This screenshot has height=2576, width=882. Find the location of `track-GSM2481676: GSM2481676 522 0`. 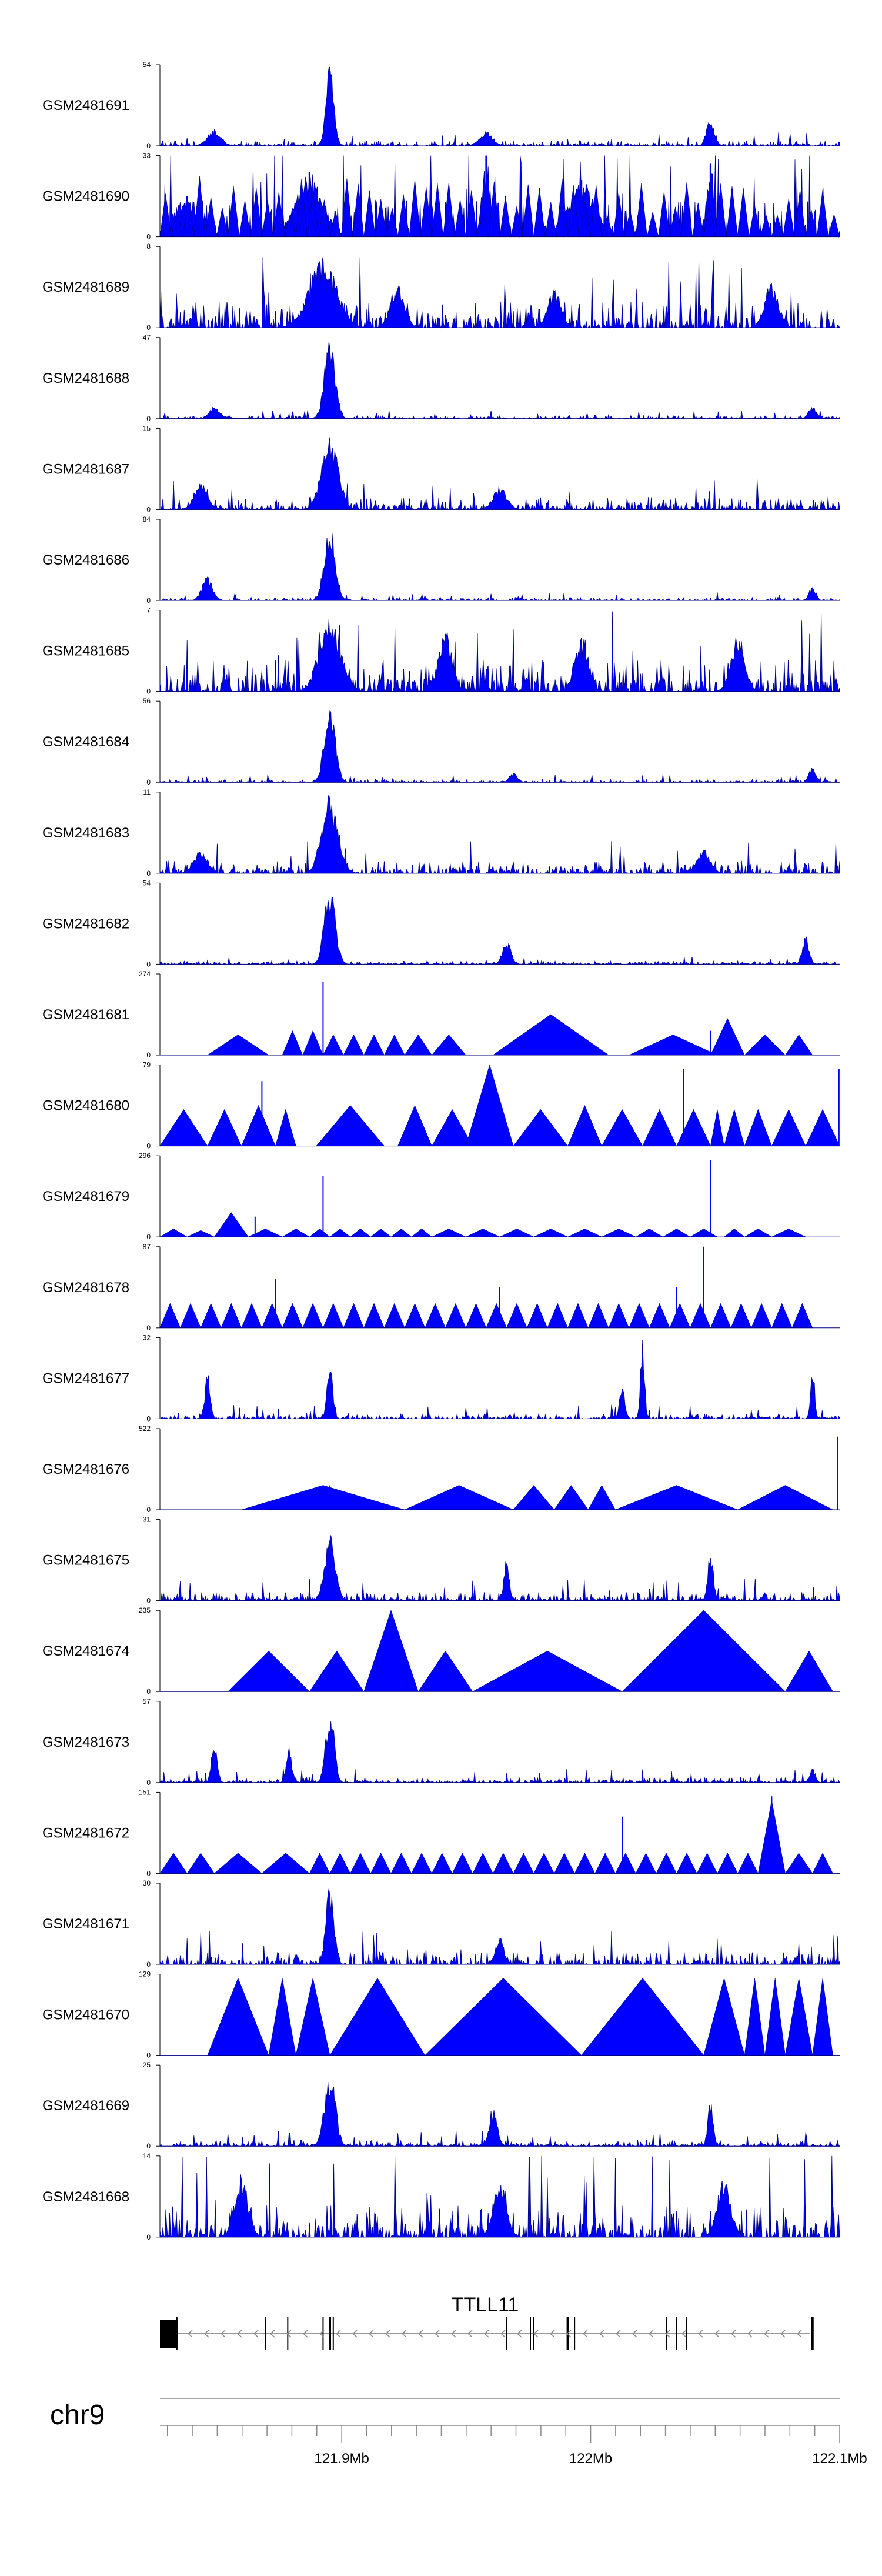

track-GSM2481676: GSM2481676 522 0 is located at coordinates (441, 1469).